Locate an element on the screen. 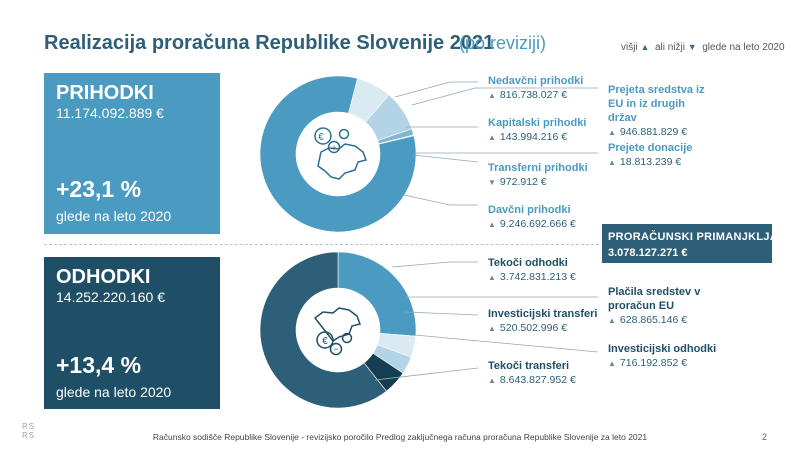  page-number: 2 is located at coordinates (765, 437).